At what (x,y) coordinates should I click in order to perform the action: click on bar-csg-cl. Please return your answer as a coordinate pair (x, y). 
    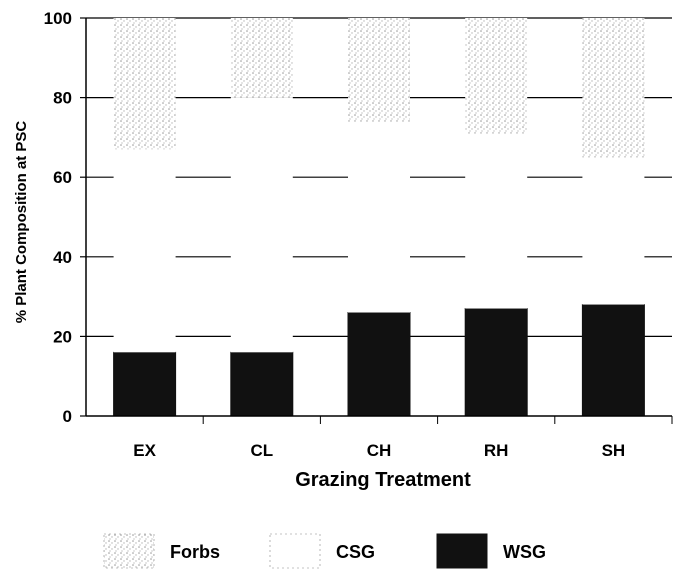
    Looking at the image, I should click on (261, 225).